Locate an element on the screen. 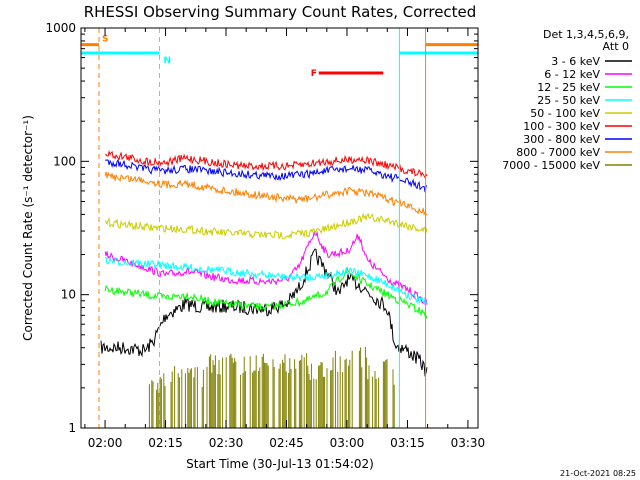  legend-entry-label: 6 - 12 keV is located at coordinates (572, 74).